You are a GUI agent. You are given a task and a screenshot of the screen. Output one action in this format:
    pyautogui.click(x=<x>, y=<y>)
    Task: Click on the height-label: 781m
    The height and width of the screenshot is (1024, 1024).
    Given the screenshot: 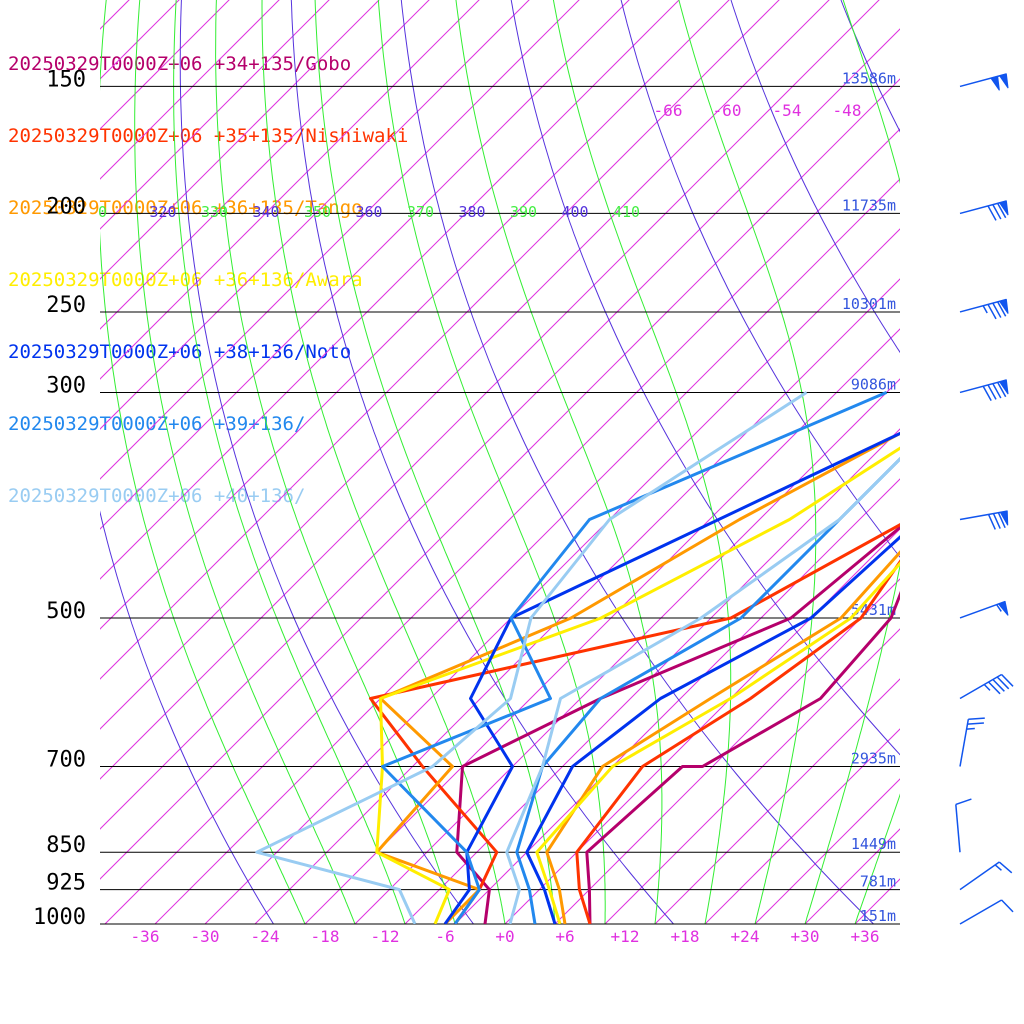 What is the action you would take?
    pyautogui.click(x=878, y=882)
    